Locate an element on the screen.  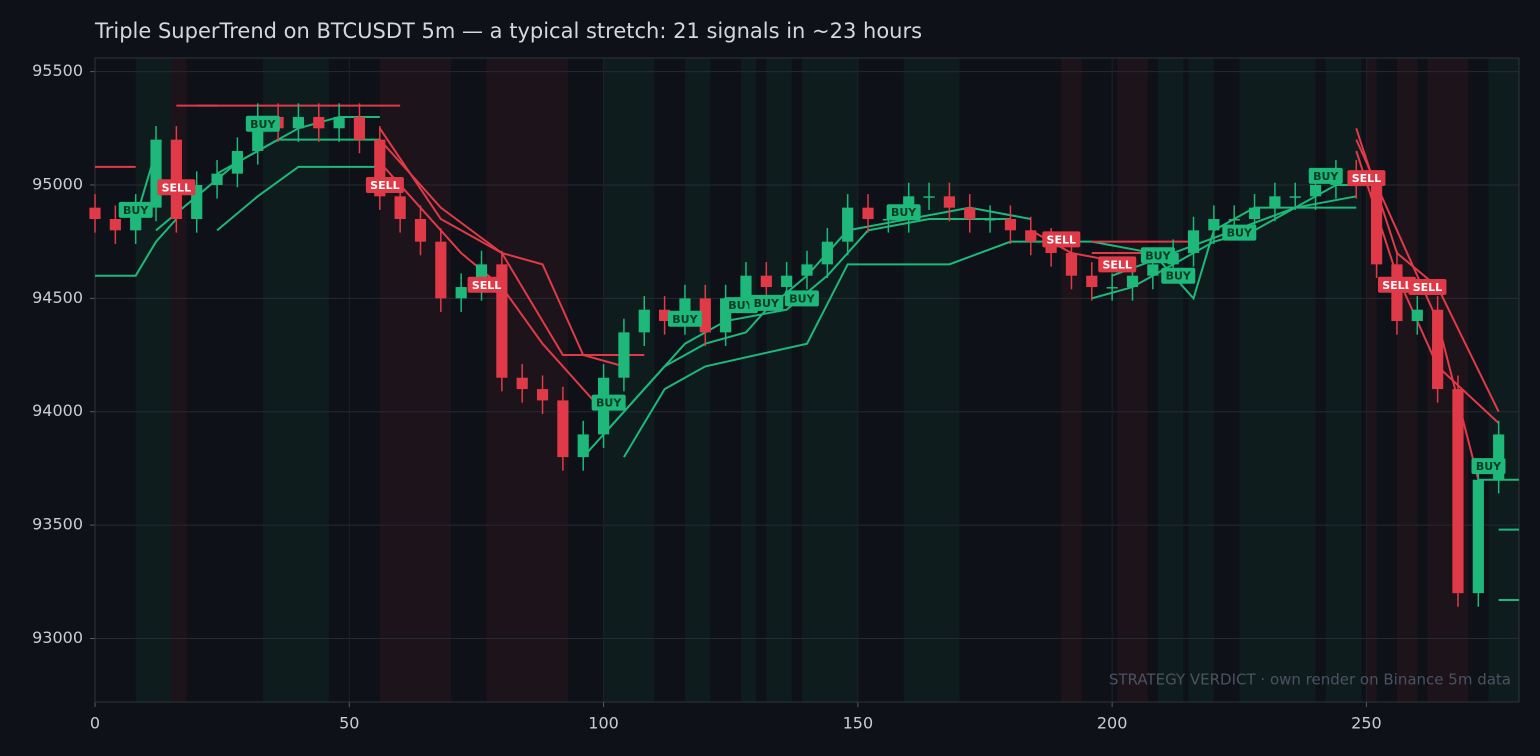
y-tick-label: 95000 is located at coordinates (57, 183).